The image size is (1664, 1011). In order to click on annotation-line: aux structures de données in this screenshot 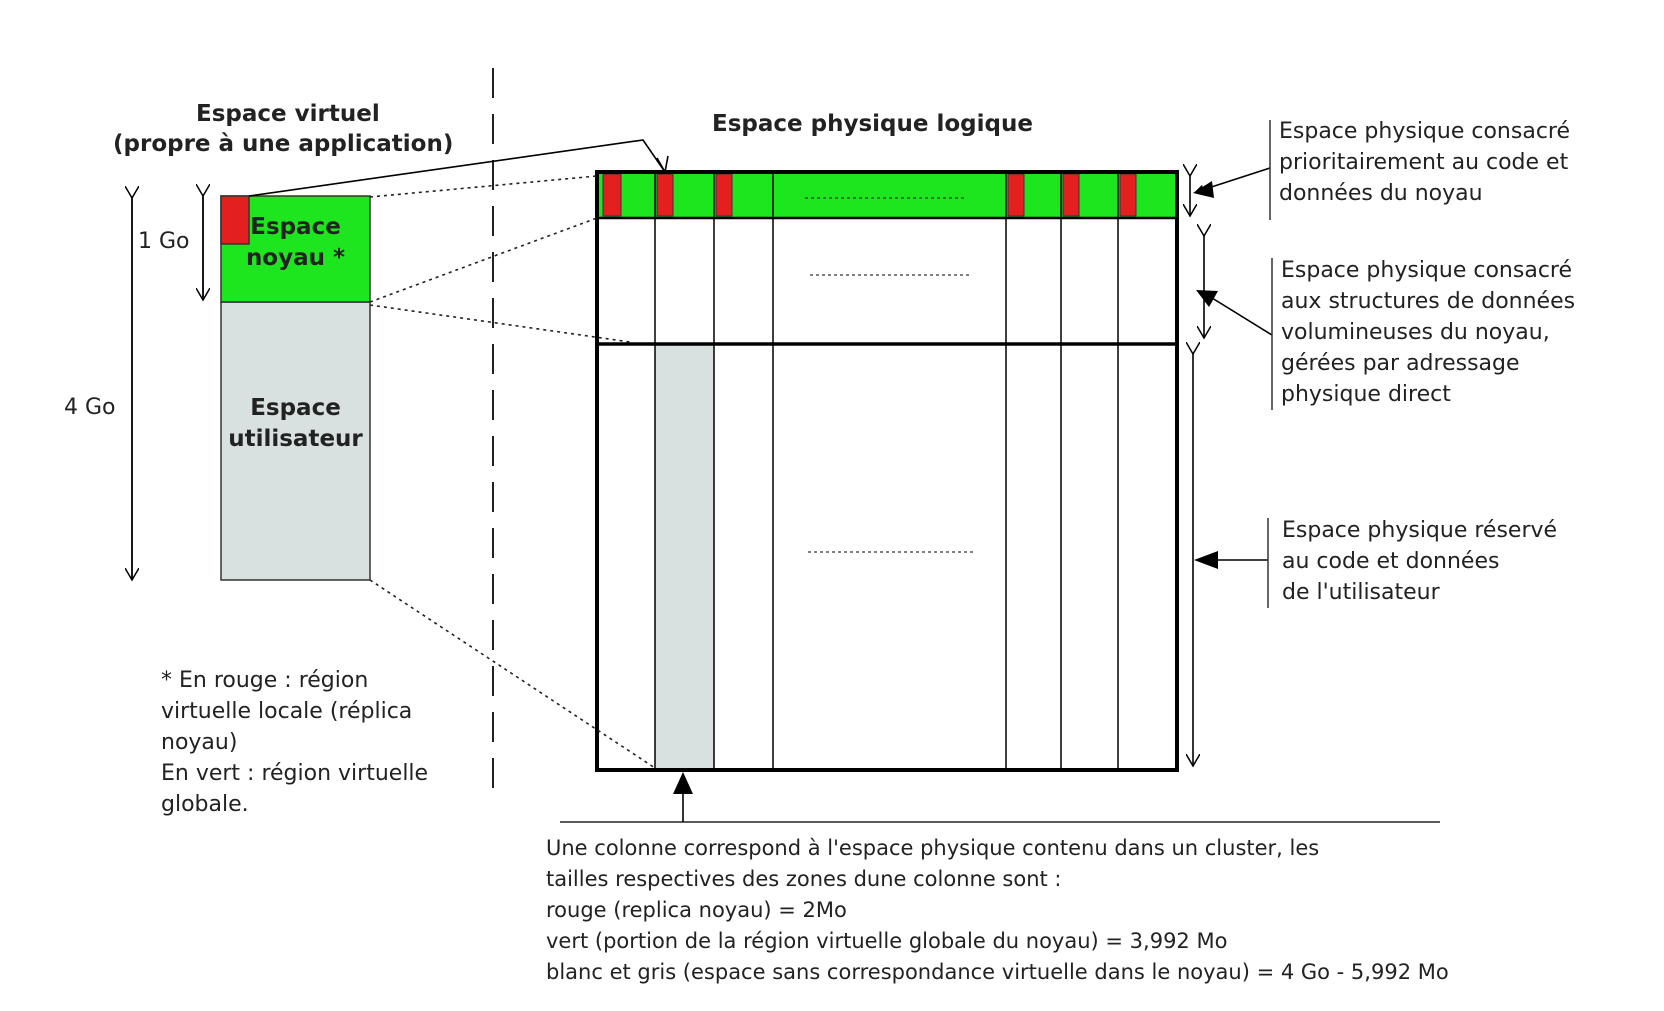, I will do `click(1428, 301)`.